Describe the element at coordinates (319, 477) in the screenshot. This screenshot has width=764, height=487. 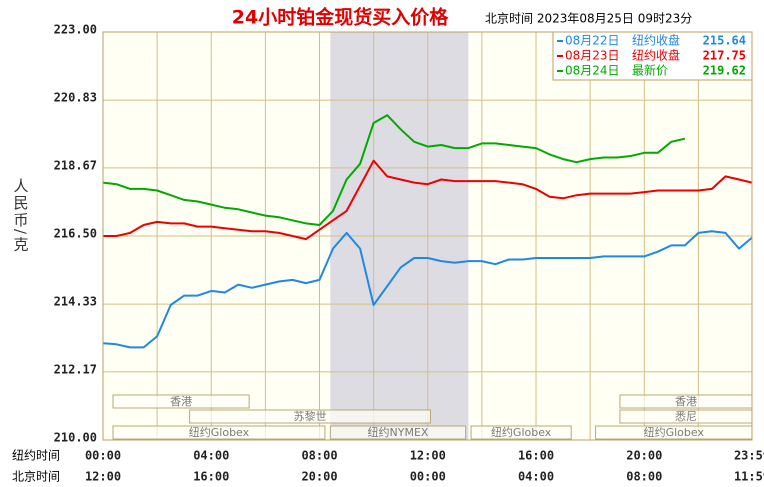
I see `x-tick-label-beijing: 20:00` at that location.